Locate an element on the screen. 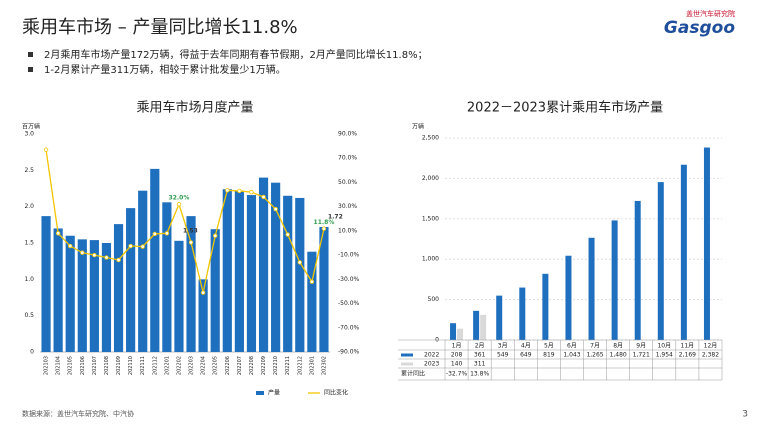 This screenshot has height=428, width=760. legend-label: 2023 is located at coordinates (431, 364).